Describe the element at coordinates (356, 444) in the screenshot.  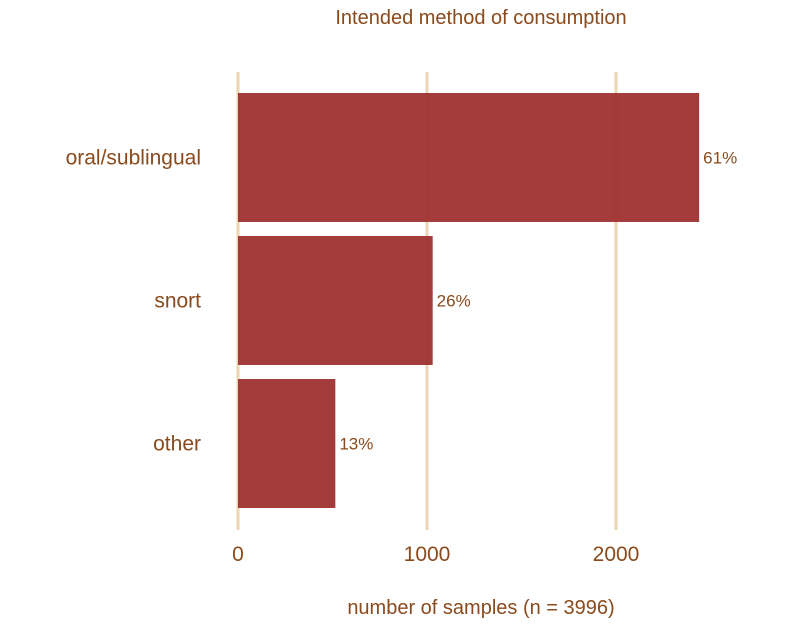
I see `data-label: 13%` at that location.